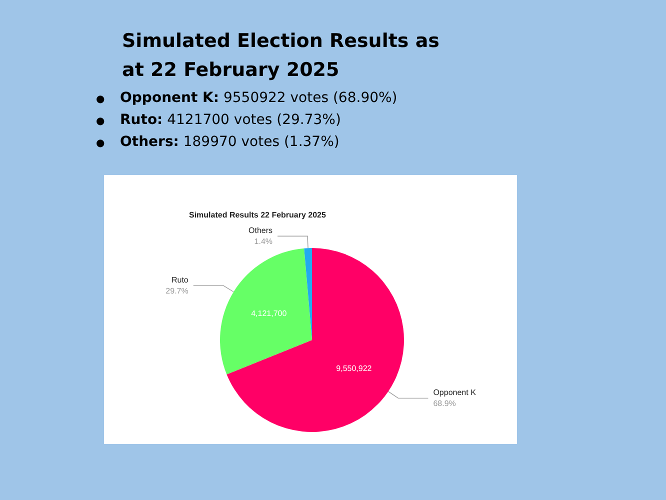 The height and width of the screenshot is (500, 666). I want to click on slice-label: Opponent K, so click(455, 393).